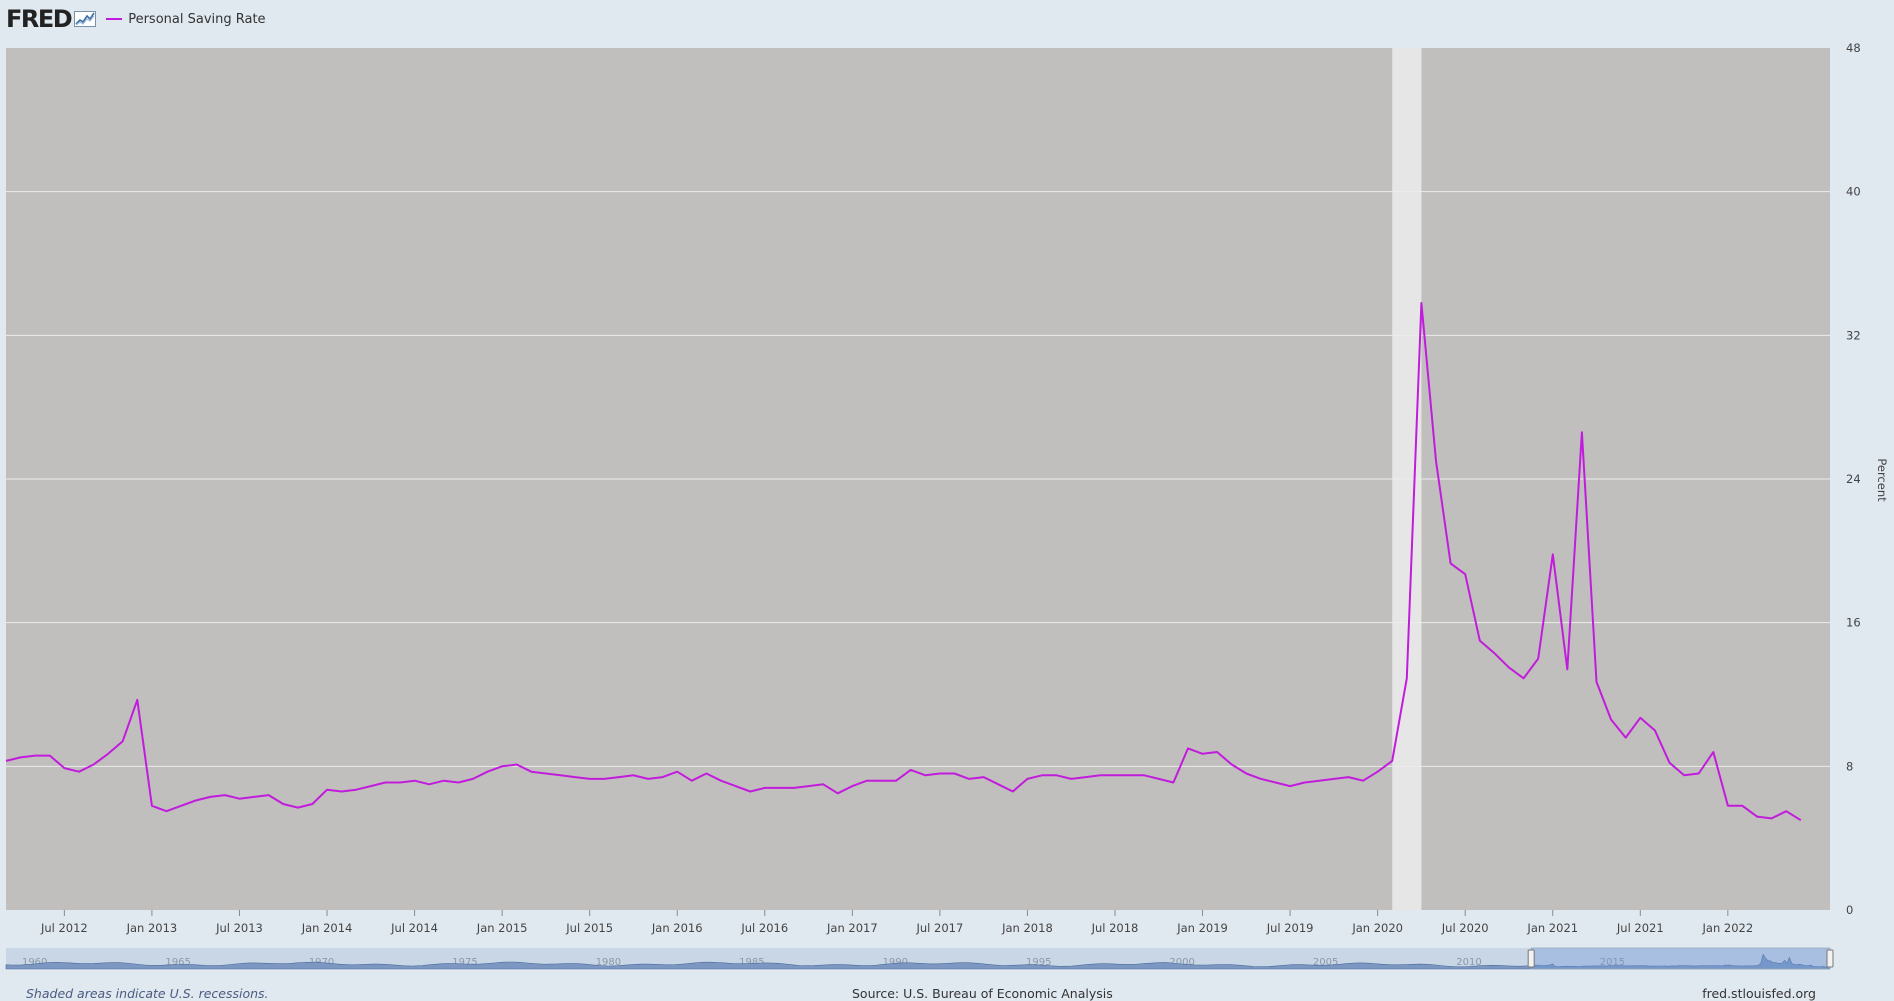 Image resolution: width=1894 pixels, height=1001 pixels. I want to click on x-tick-label: Jul 2018, so click(1115, 928).